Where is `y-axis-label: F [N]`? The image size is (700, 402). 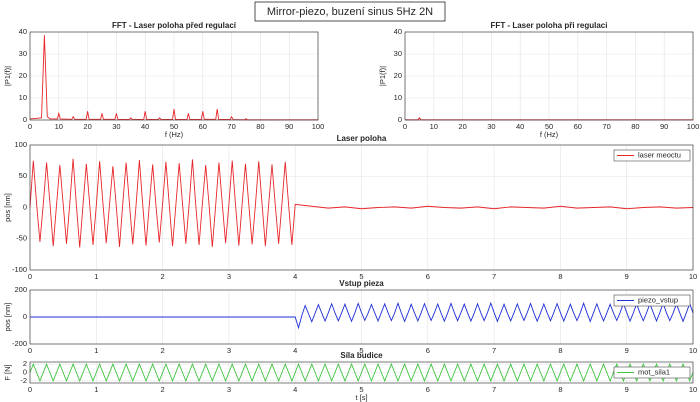
y-axis-label: F [N] is located at coordinates (7, 372).